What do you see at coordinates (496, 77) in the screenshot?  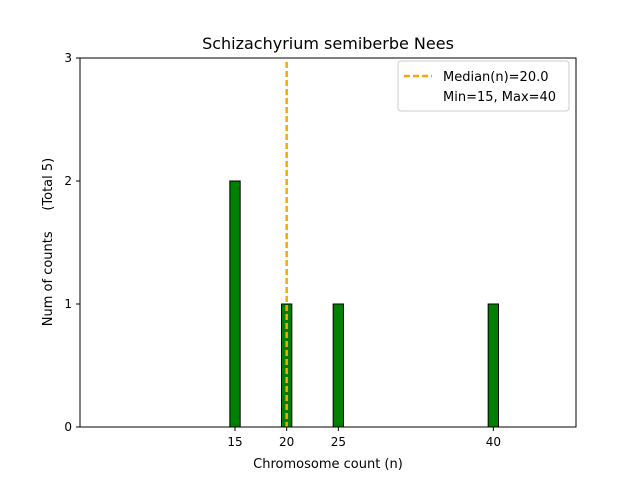 I see `legend-median-label: Median(n)=20.0` at bounding box center [496, 77].